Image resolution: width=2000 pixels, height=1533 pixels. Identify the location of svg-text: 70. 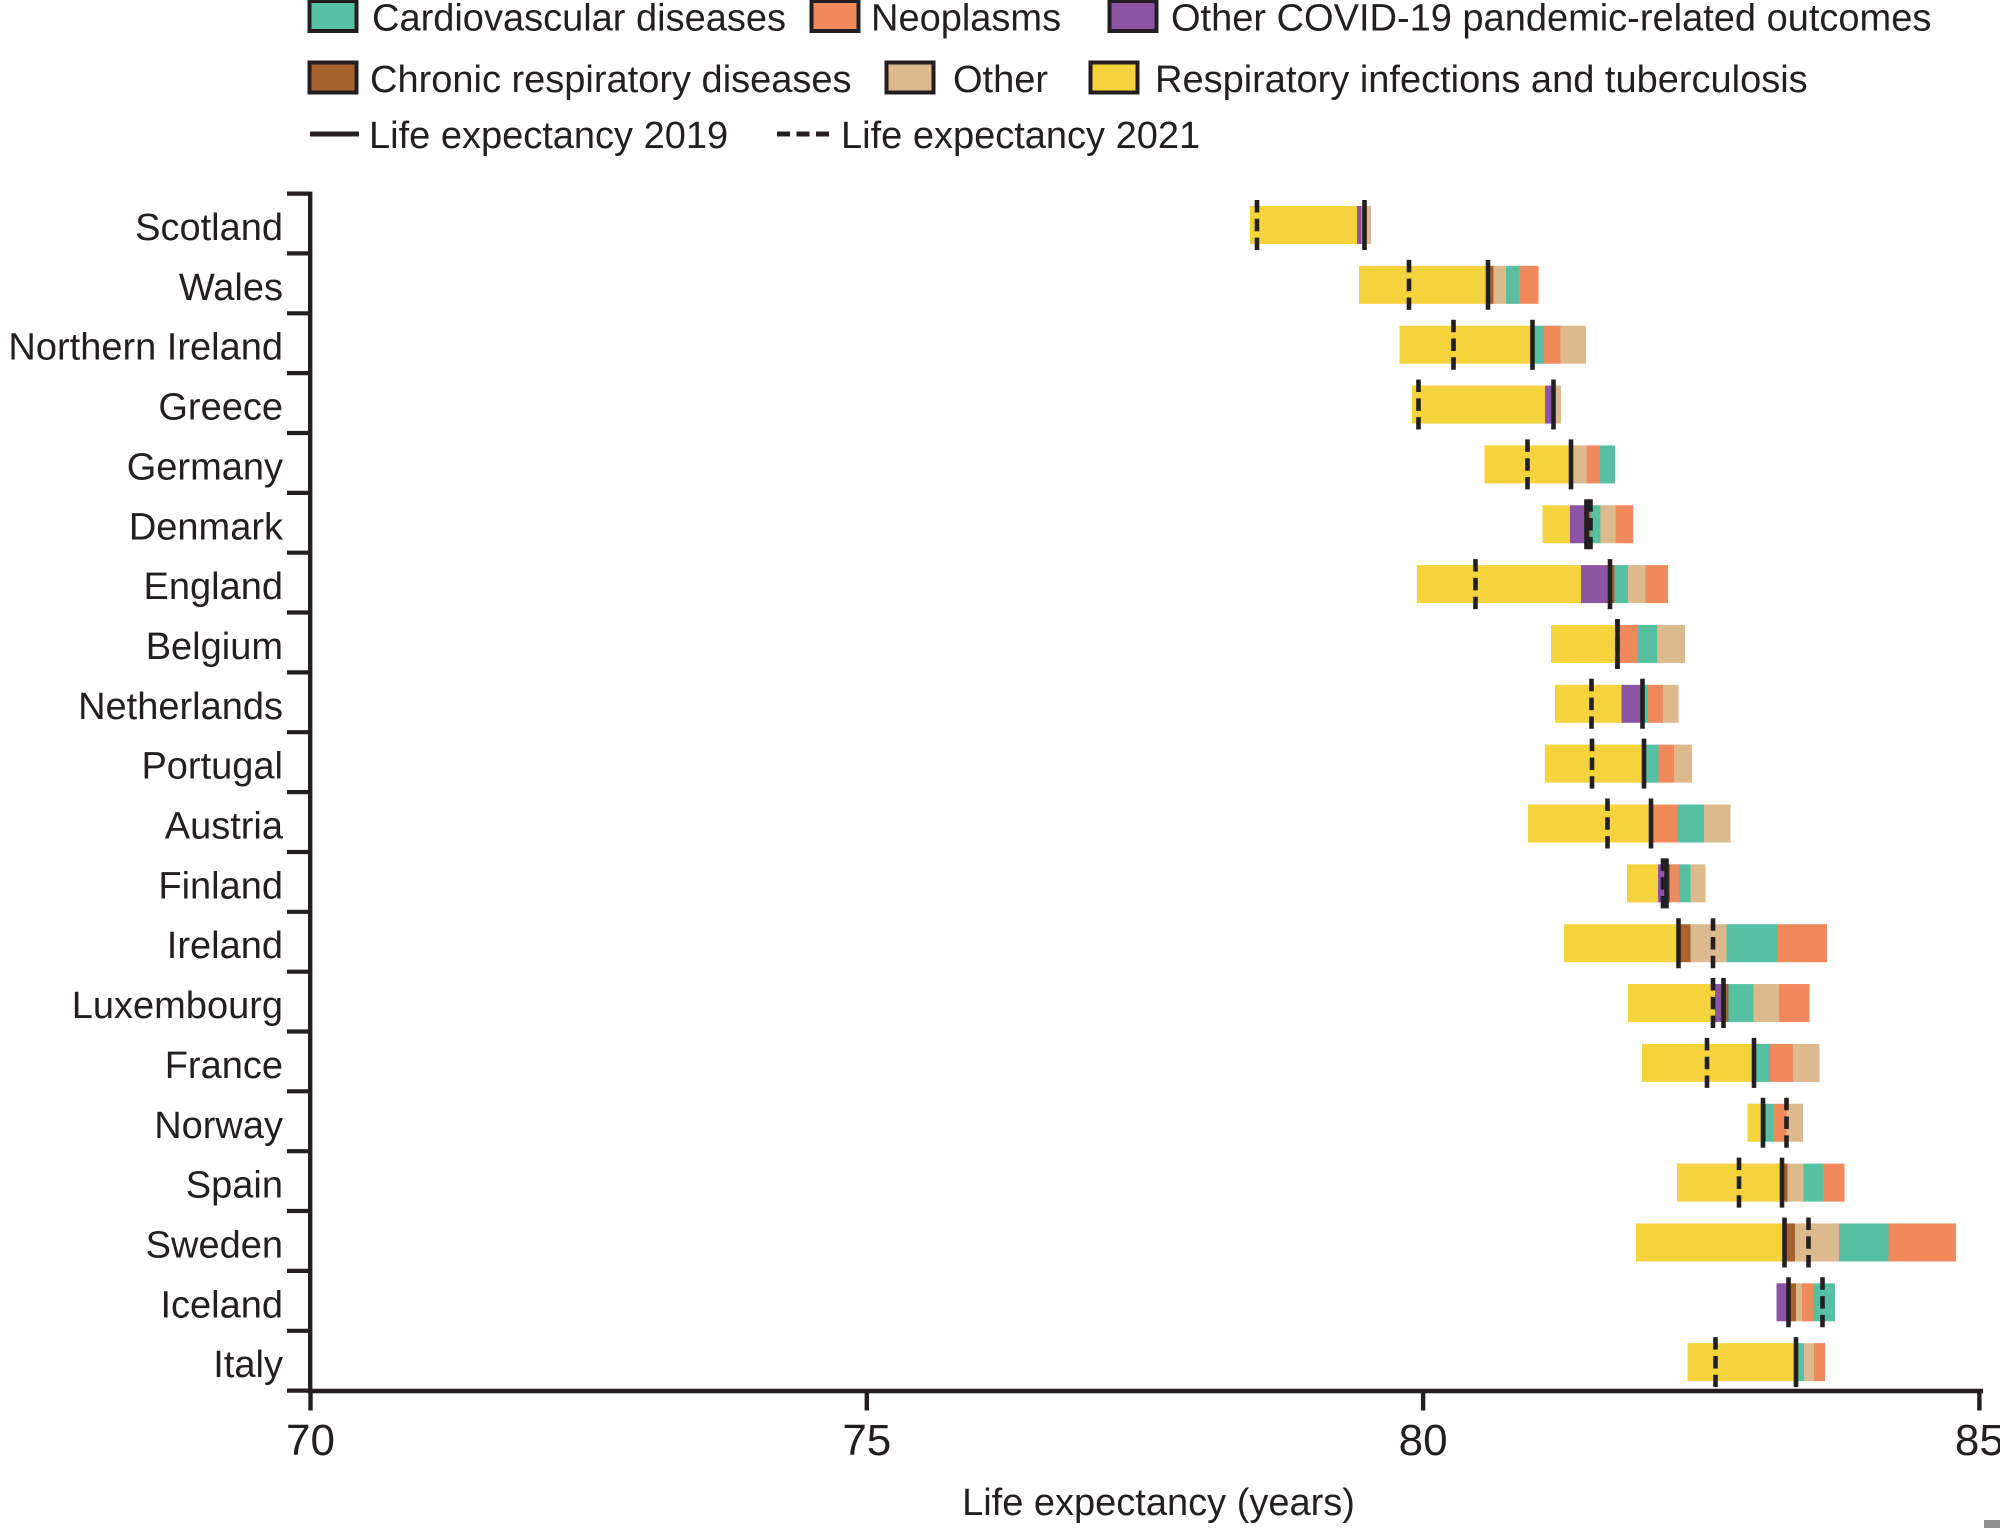
(310, 1440).